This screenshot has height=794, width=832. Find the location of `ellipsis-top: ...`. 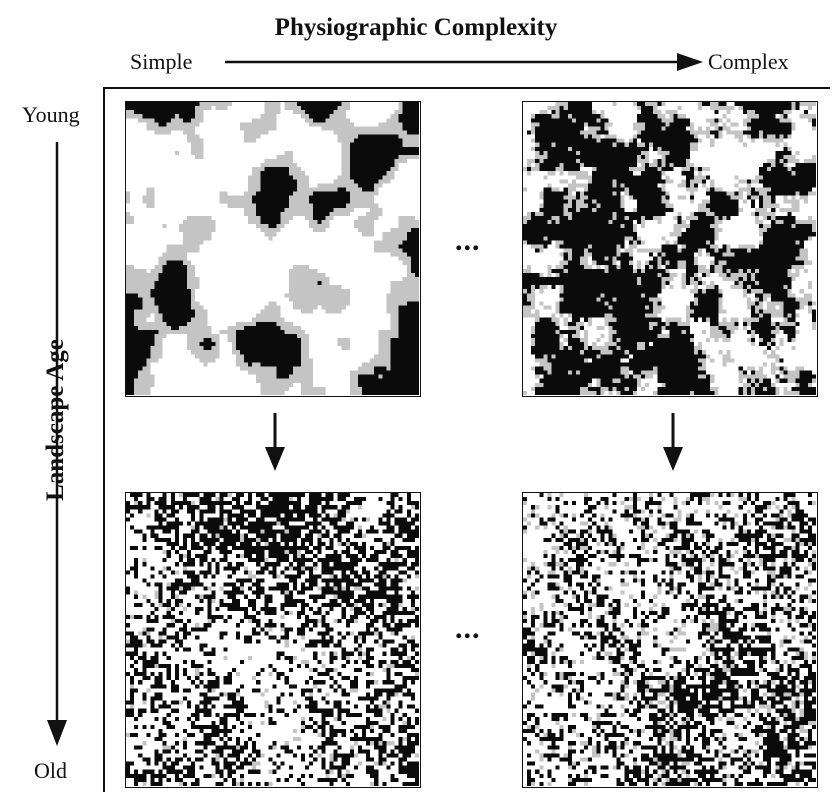

ellipsis-top: ... is located at coordinates (468, 240).